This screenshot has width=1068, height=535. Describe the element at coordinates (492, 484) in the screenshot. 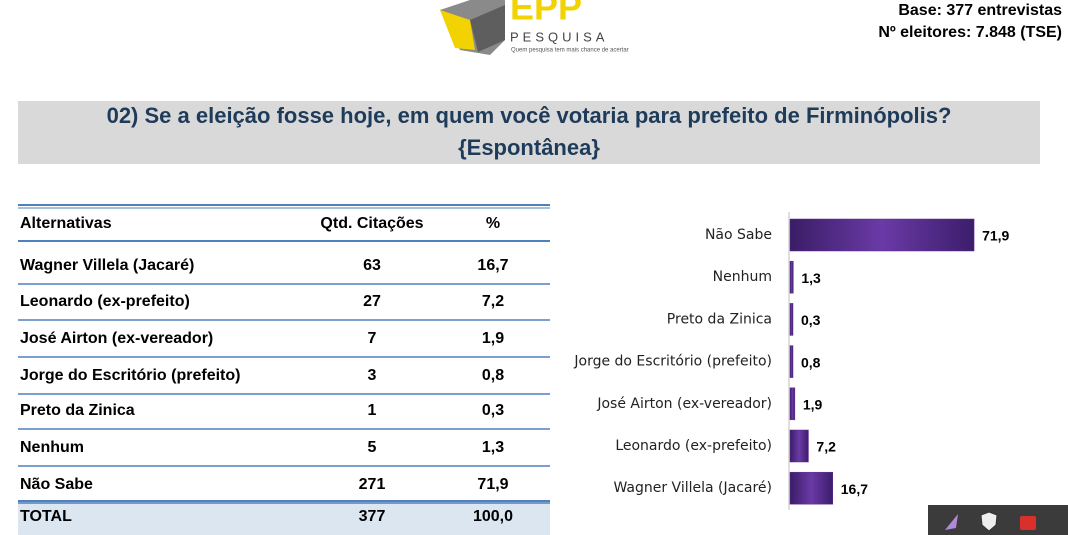

I see `table-cell: 71,9` at that location.